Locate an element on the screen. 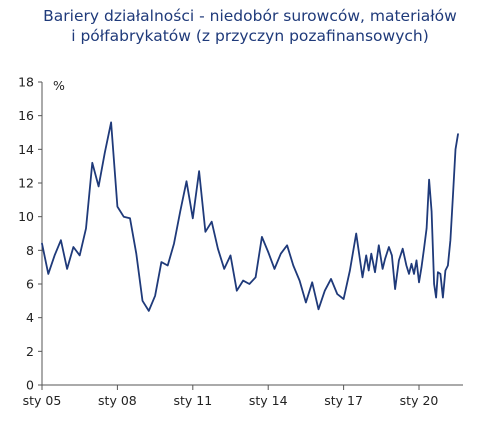  y-tick-label: 4 is located at coordinates (30, 317).